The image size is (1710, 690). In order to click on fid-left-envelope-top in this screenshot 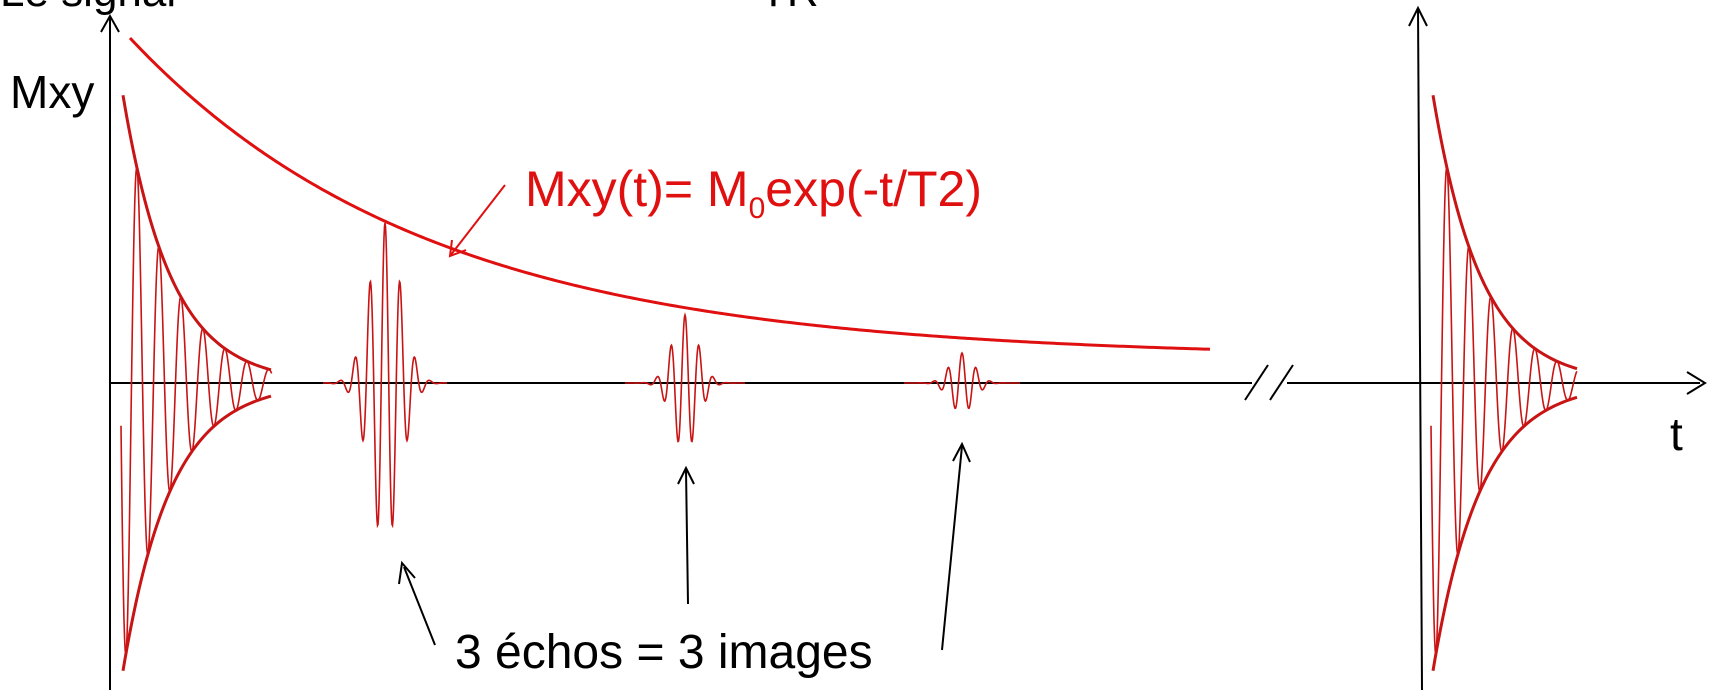, I will do `click(196, 233)`.